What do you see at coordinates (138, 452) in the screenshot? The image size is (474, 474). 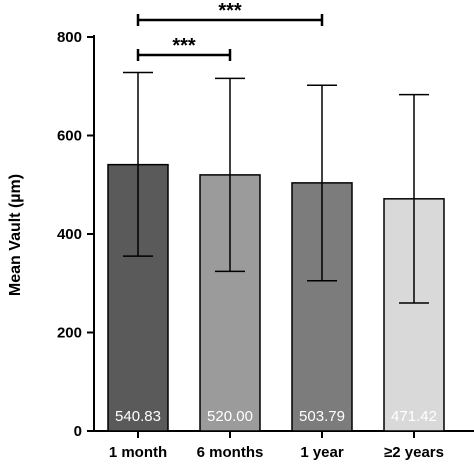 I see `x-tick-label: 1 month` at bounding box center [138, 452].